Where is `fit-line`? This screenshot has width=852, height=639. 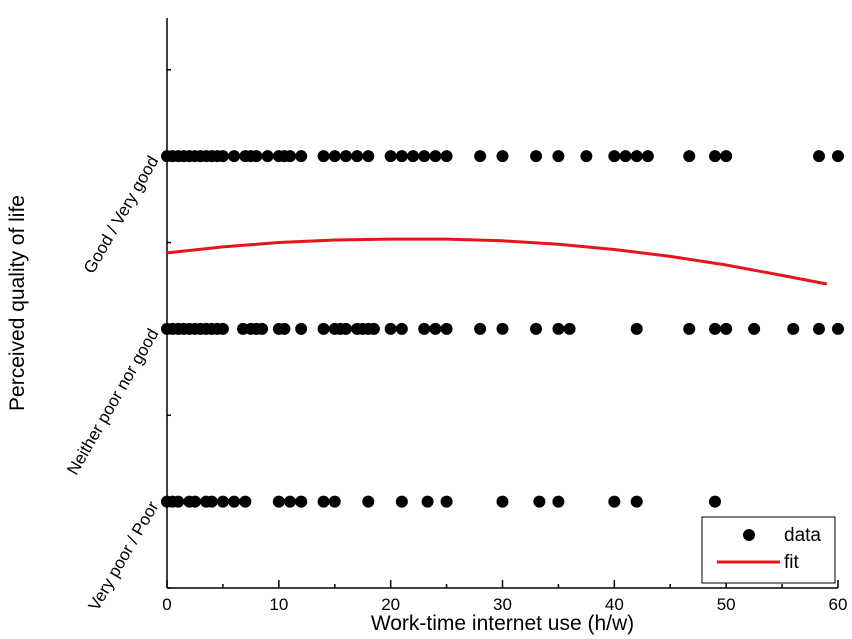 fit-line is located at coordinates (497, 261).